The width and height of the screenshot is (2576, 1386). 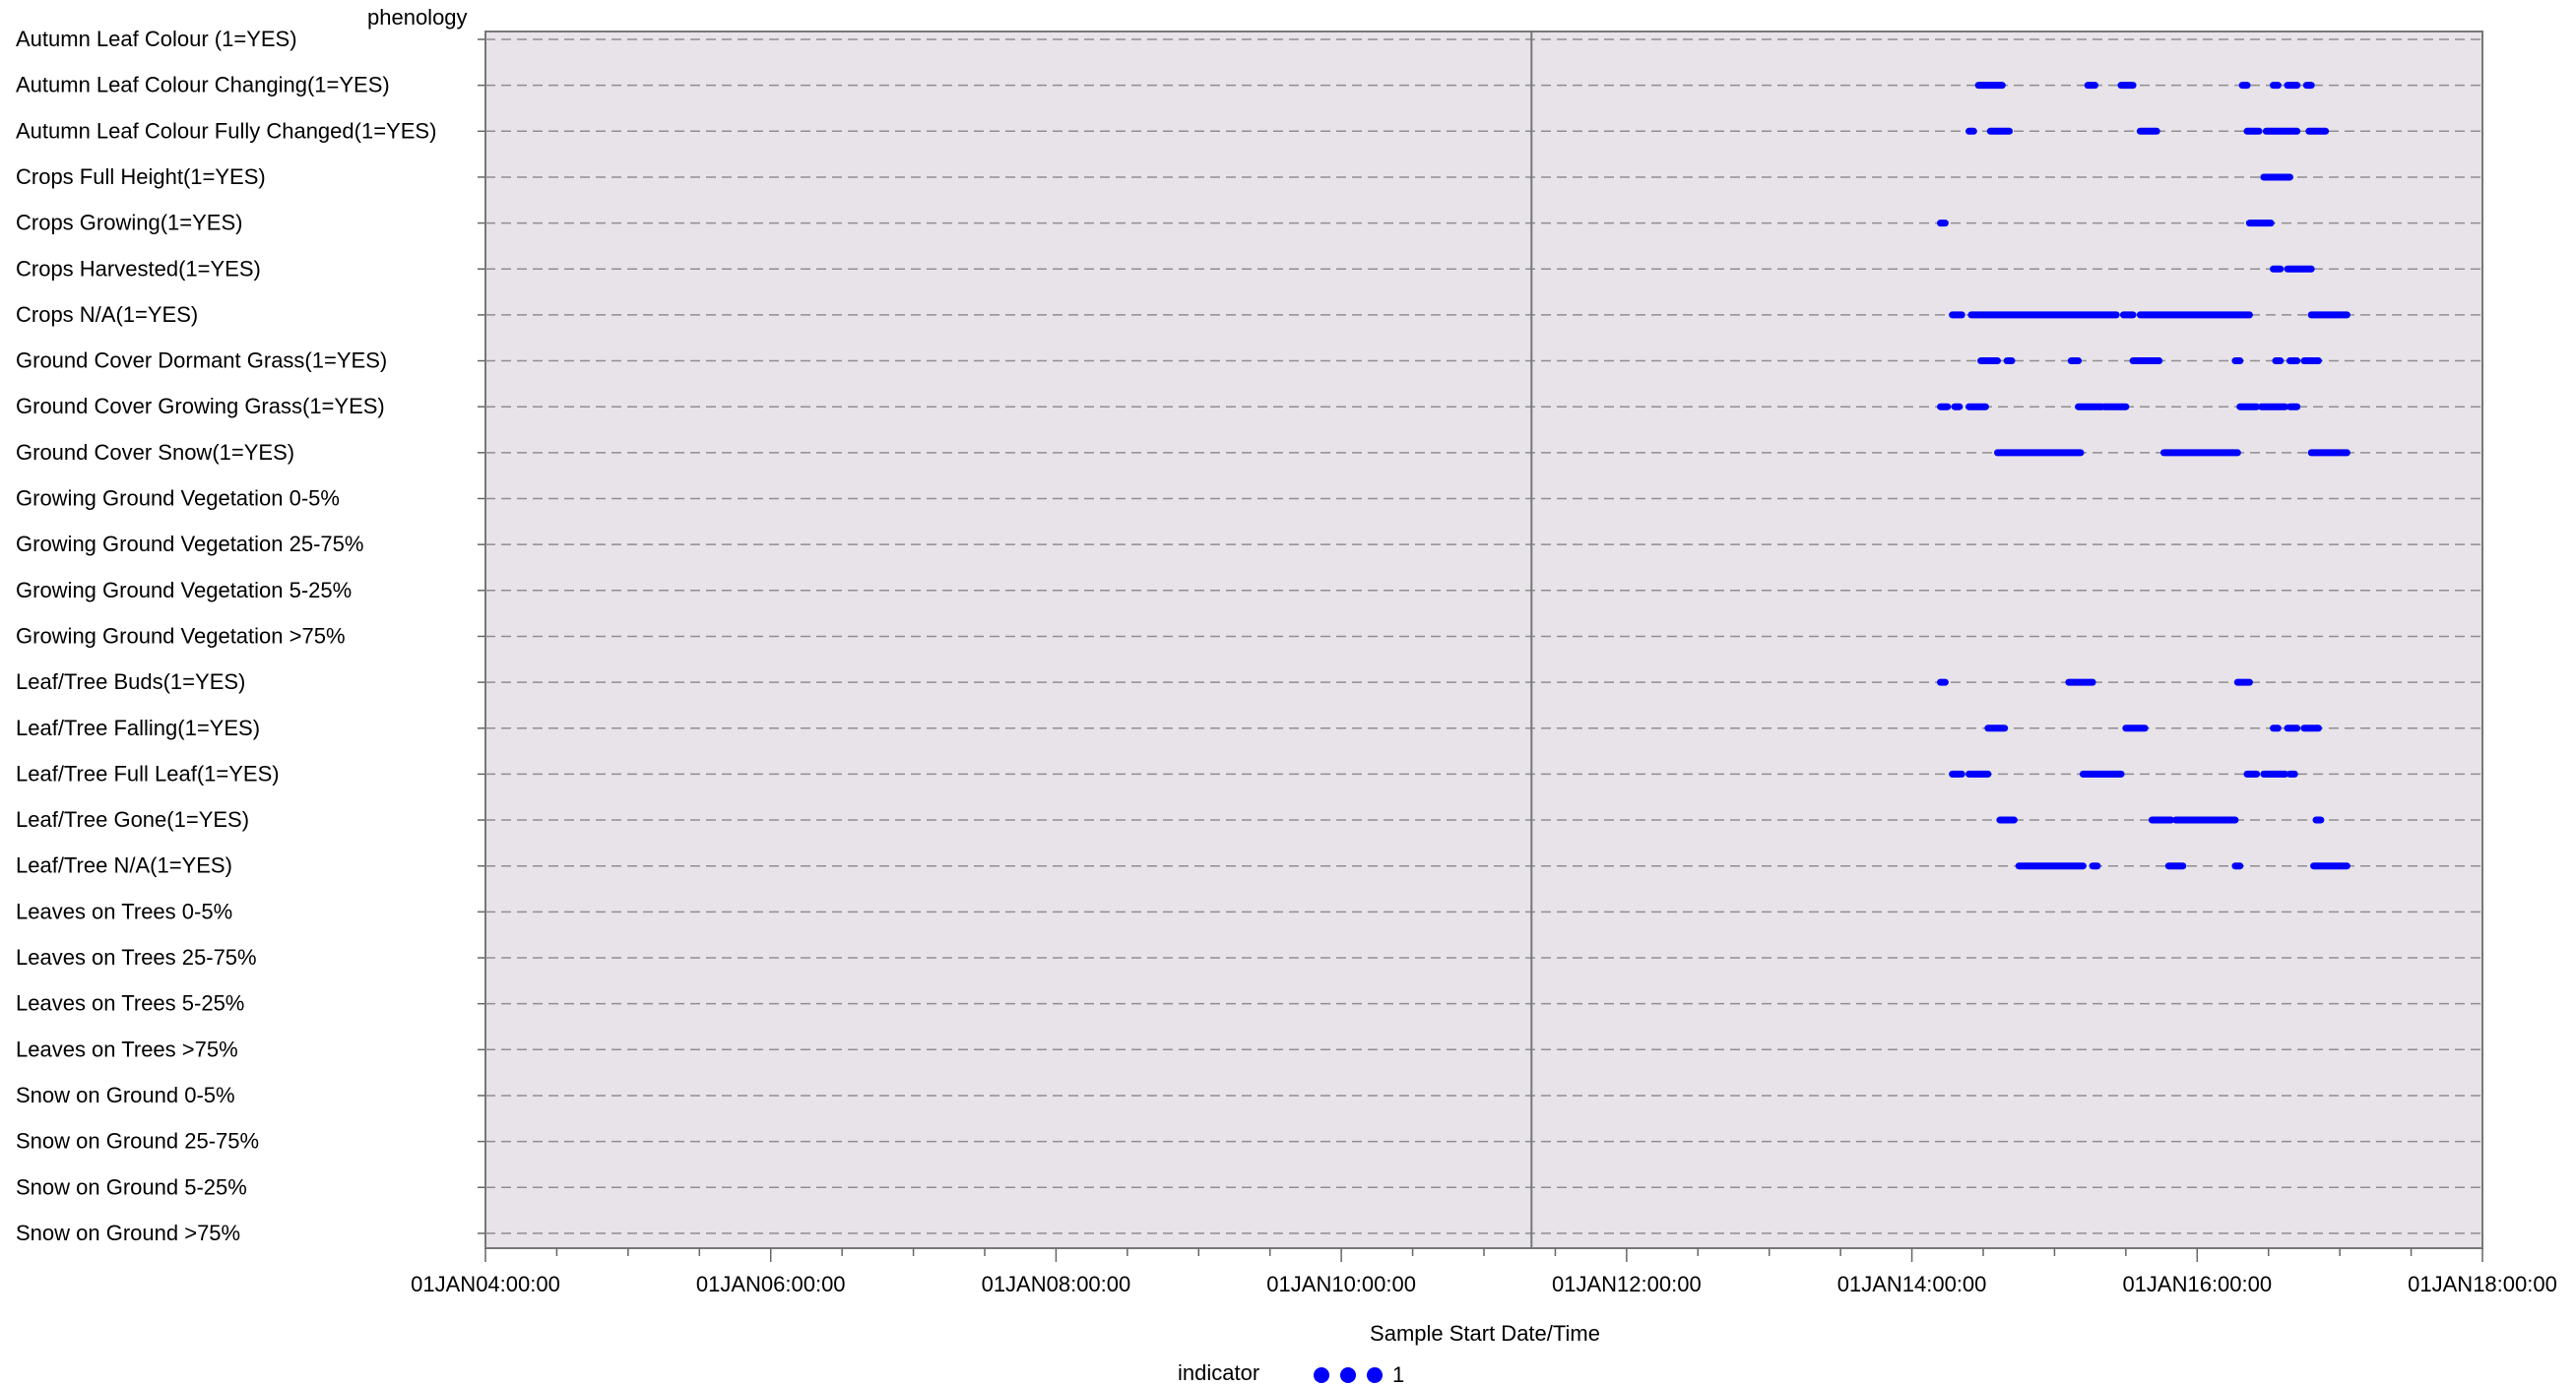 What do you see at coordinates (125, 1095) in the screenshot?
I see `y-tick-label: Snow on Ground 0-5%` at bounding box center [125, 1095].